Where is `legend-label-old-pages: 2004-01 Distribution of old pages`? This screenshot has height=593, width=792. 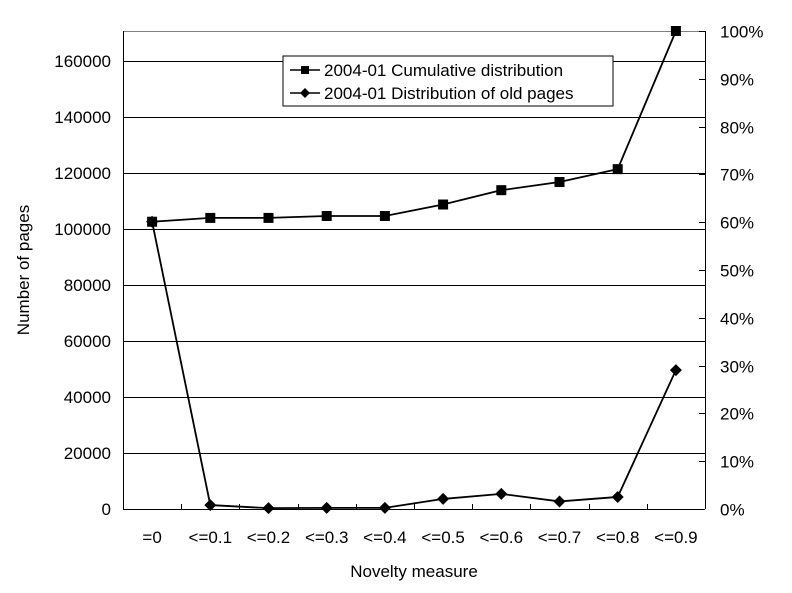
legend-label-old-pages: 2004-01 Distribution of old pages is located at coordinates (449, 93).